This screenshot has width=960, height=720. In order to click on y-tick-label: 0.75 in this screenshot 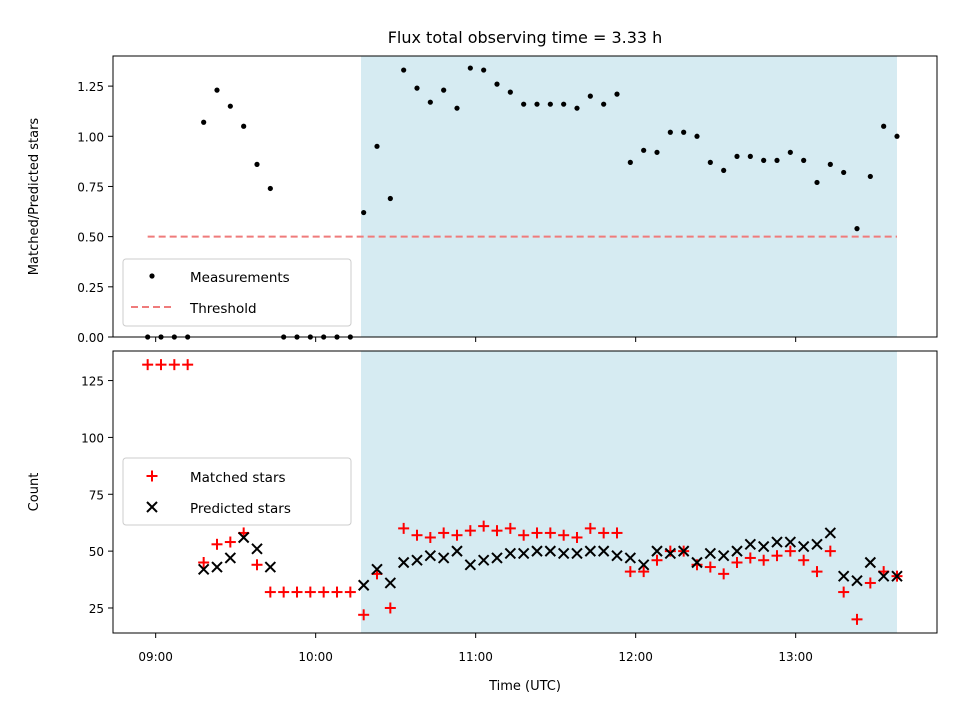, I will do `click(90, 187)`.